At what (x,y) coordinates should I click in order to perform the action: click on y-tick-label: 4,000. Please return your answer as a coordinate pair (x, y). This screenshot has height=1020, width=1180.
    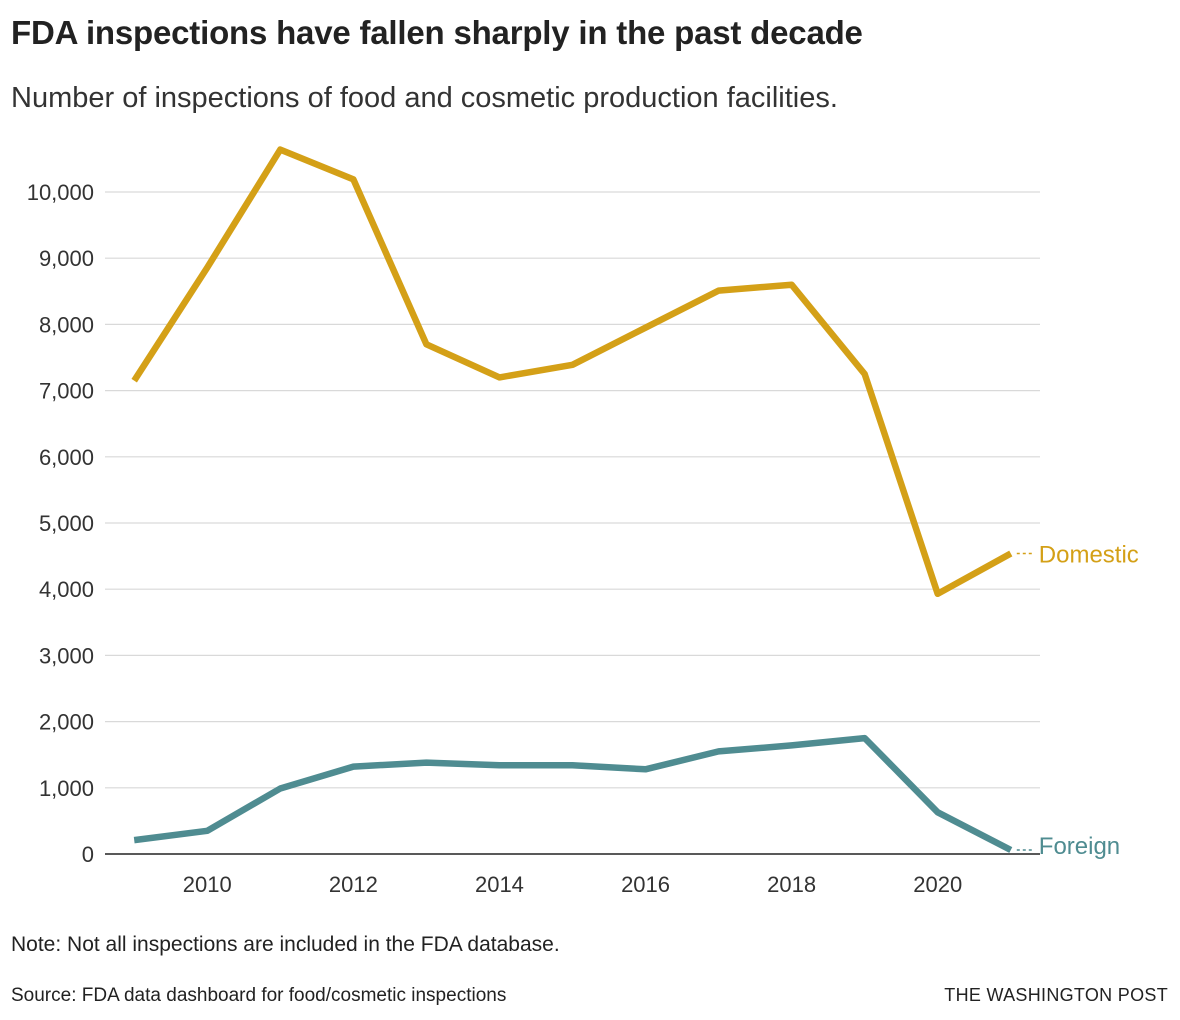
    Looking at the image, I should click on (66, 589).